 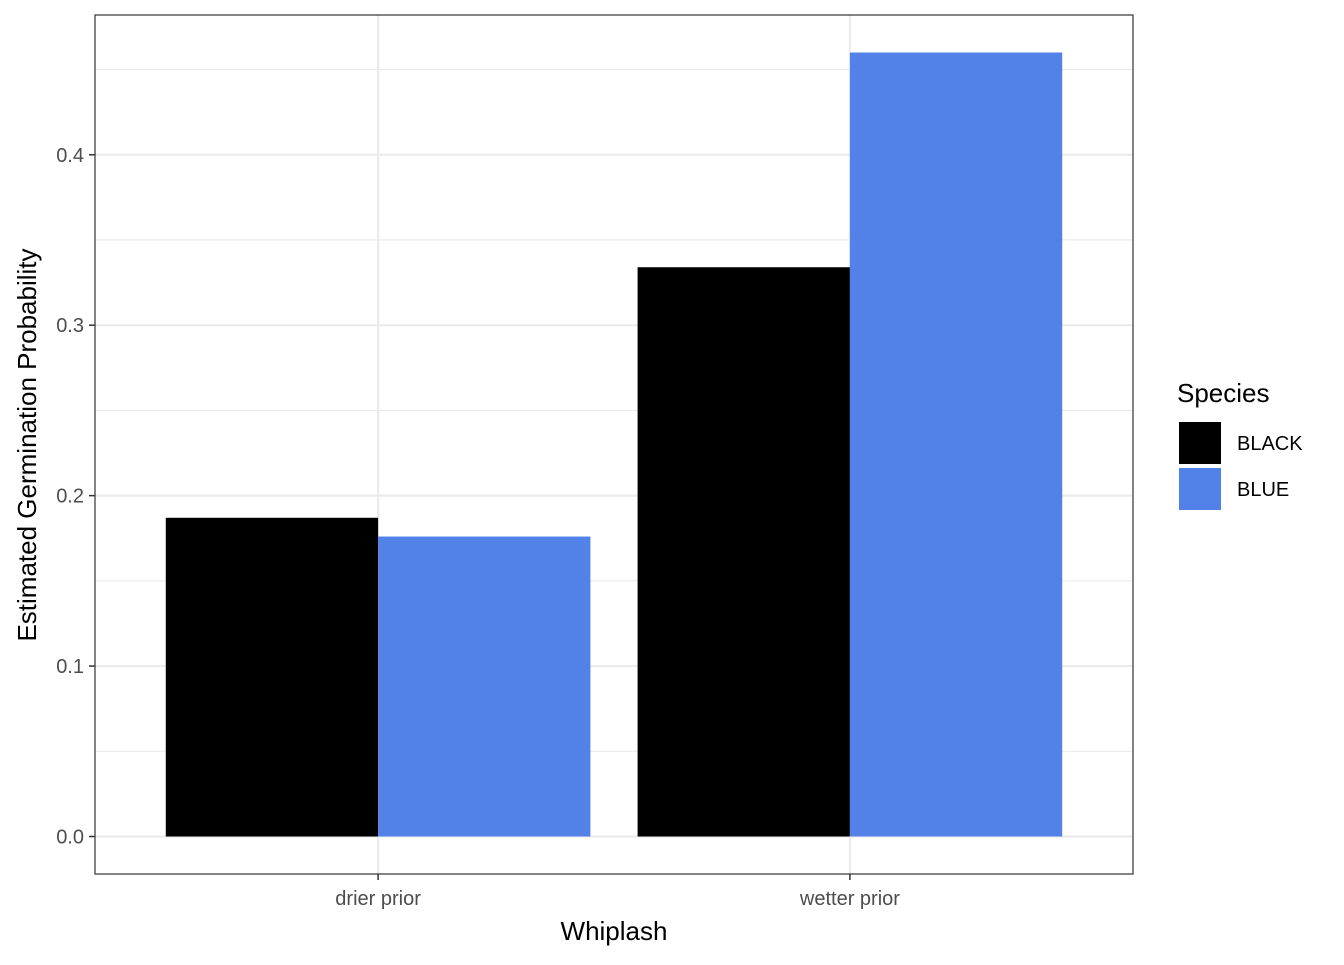 What do you see at coordinates (1200, 443) in the screenshot?
I see `legend-key-black` at bounding box center [1200, 443].